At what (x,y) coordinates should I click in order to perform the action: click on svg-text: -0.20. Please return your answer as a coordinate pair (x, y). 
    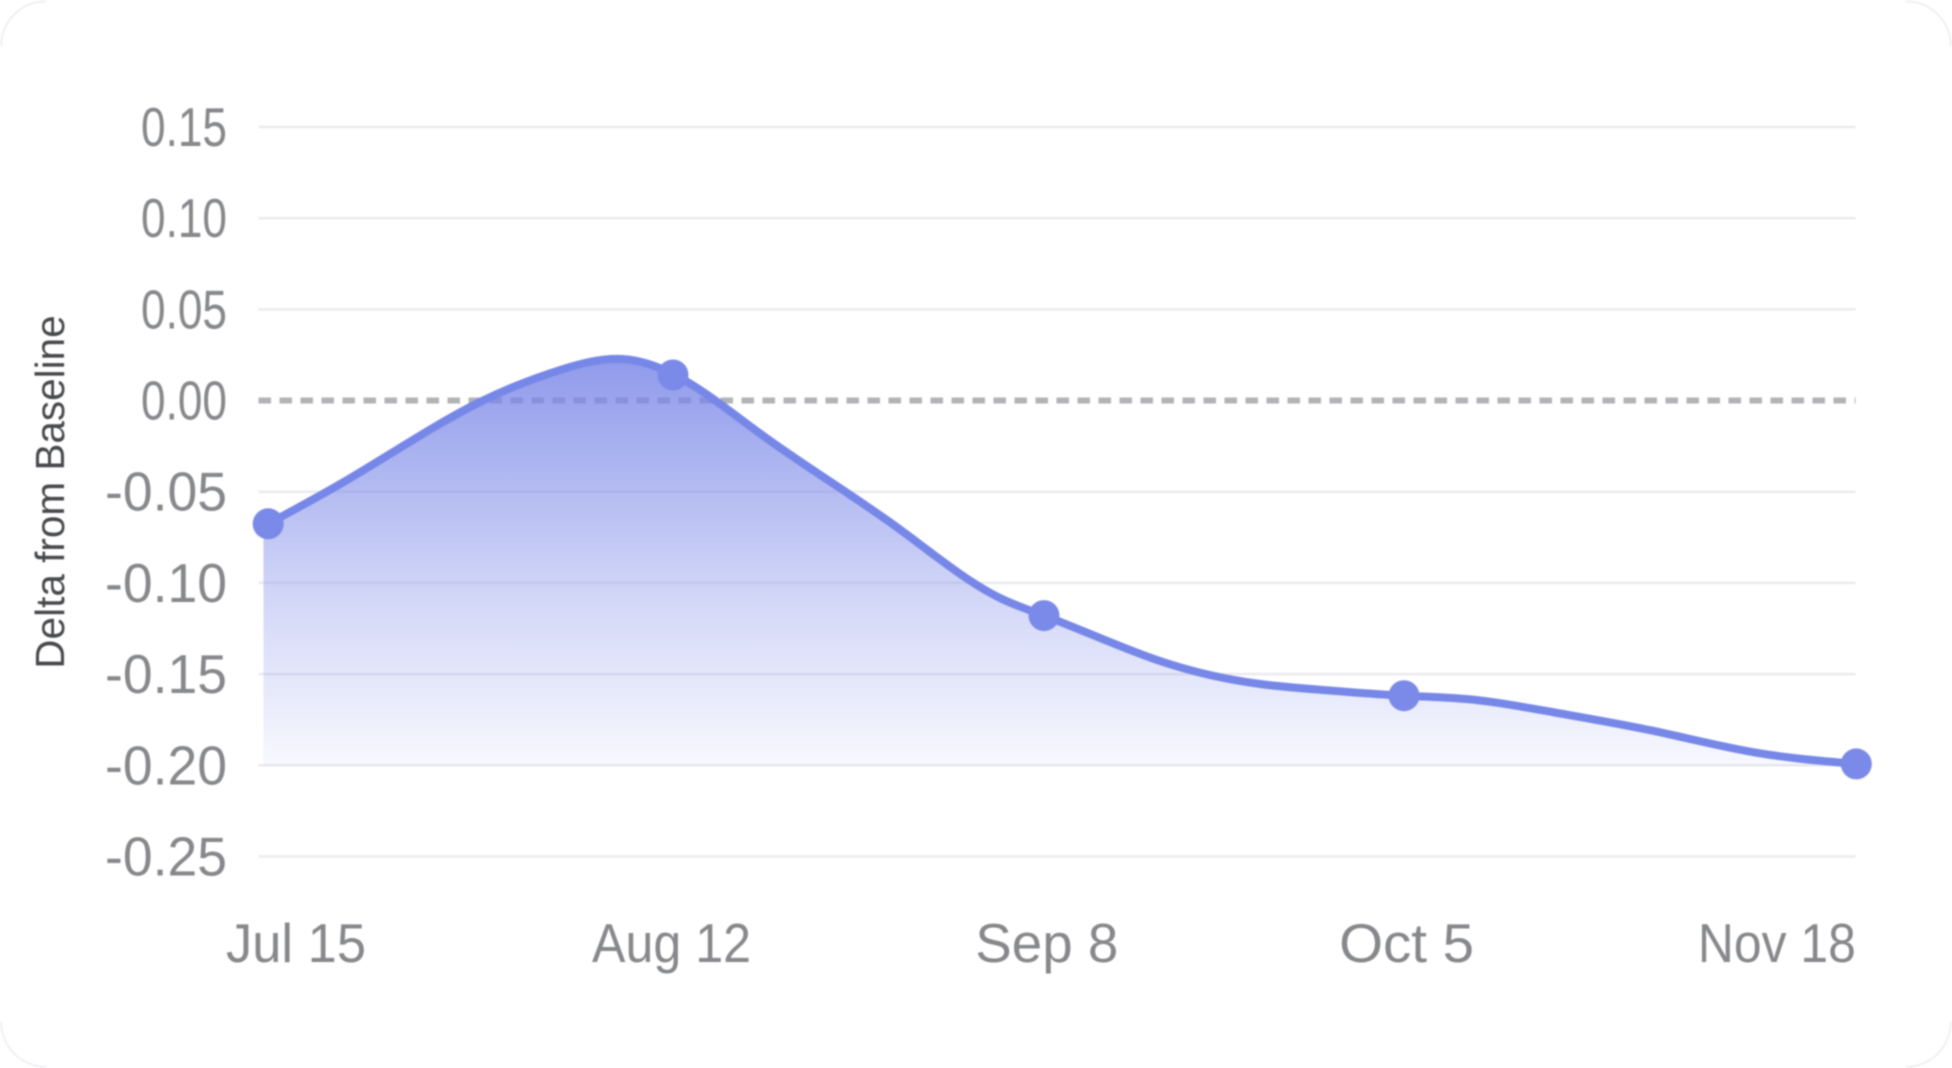
    Looking at the image, I should click on (166, 765).